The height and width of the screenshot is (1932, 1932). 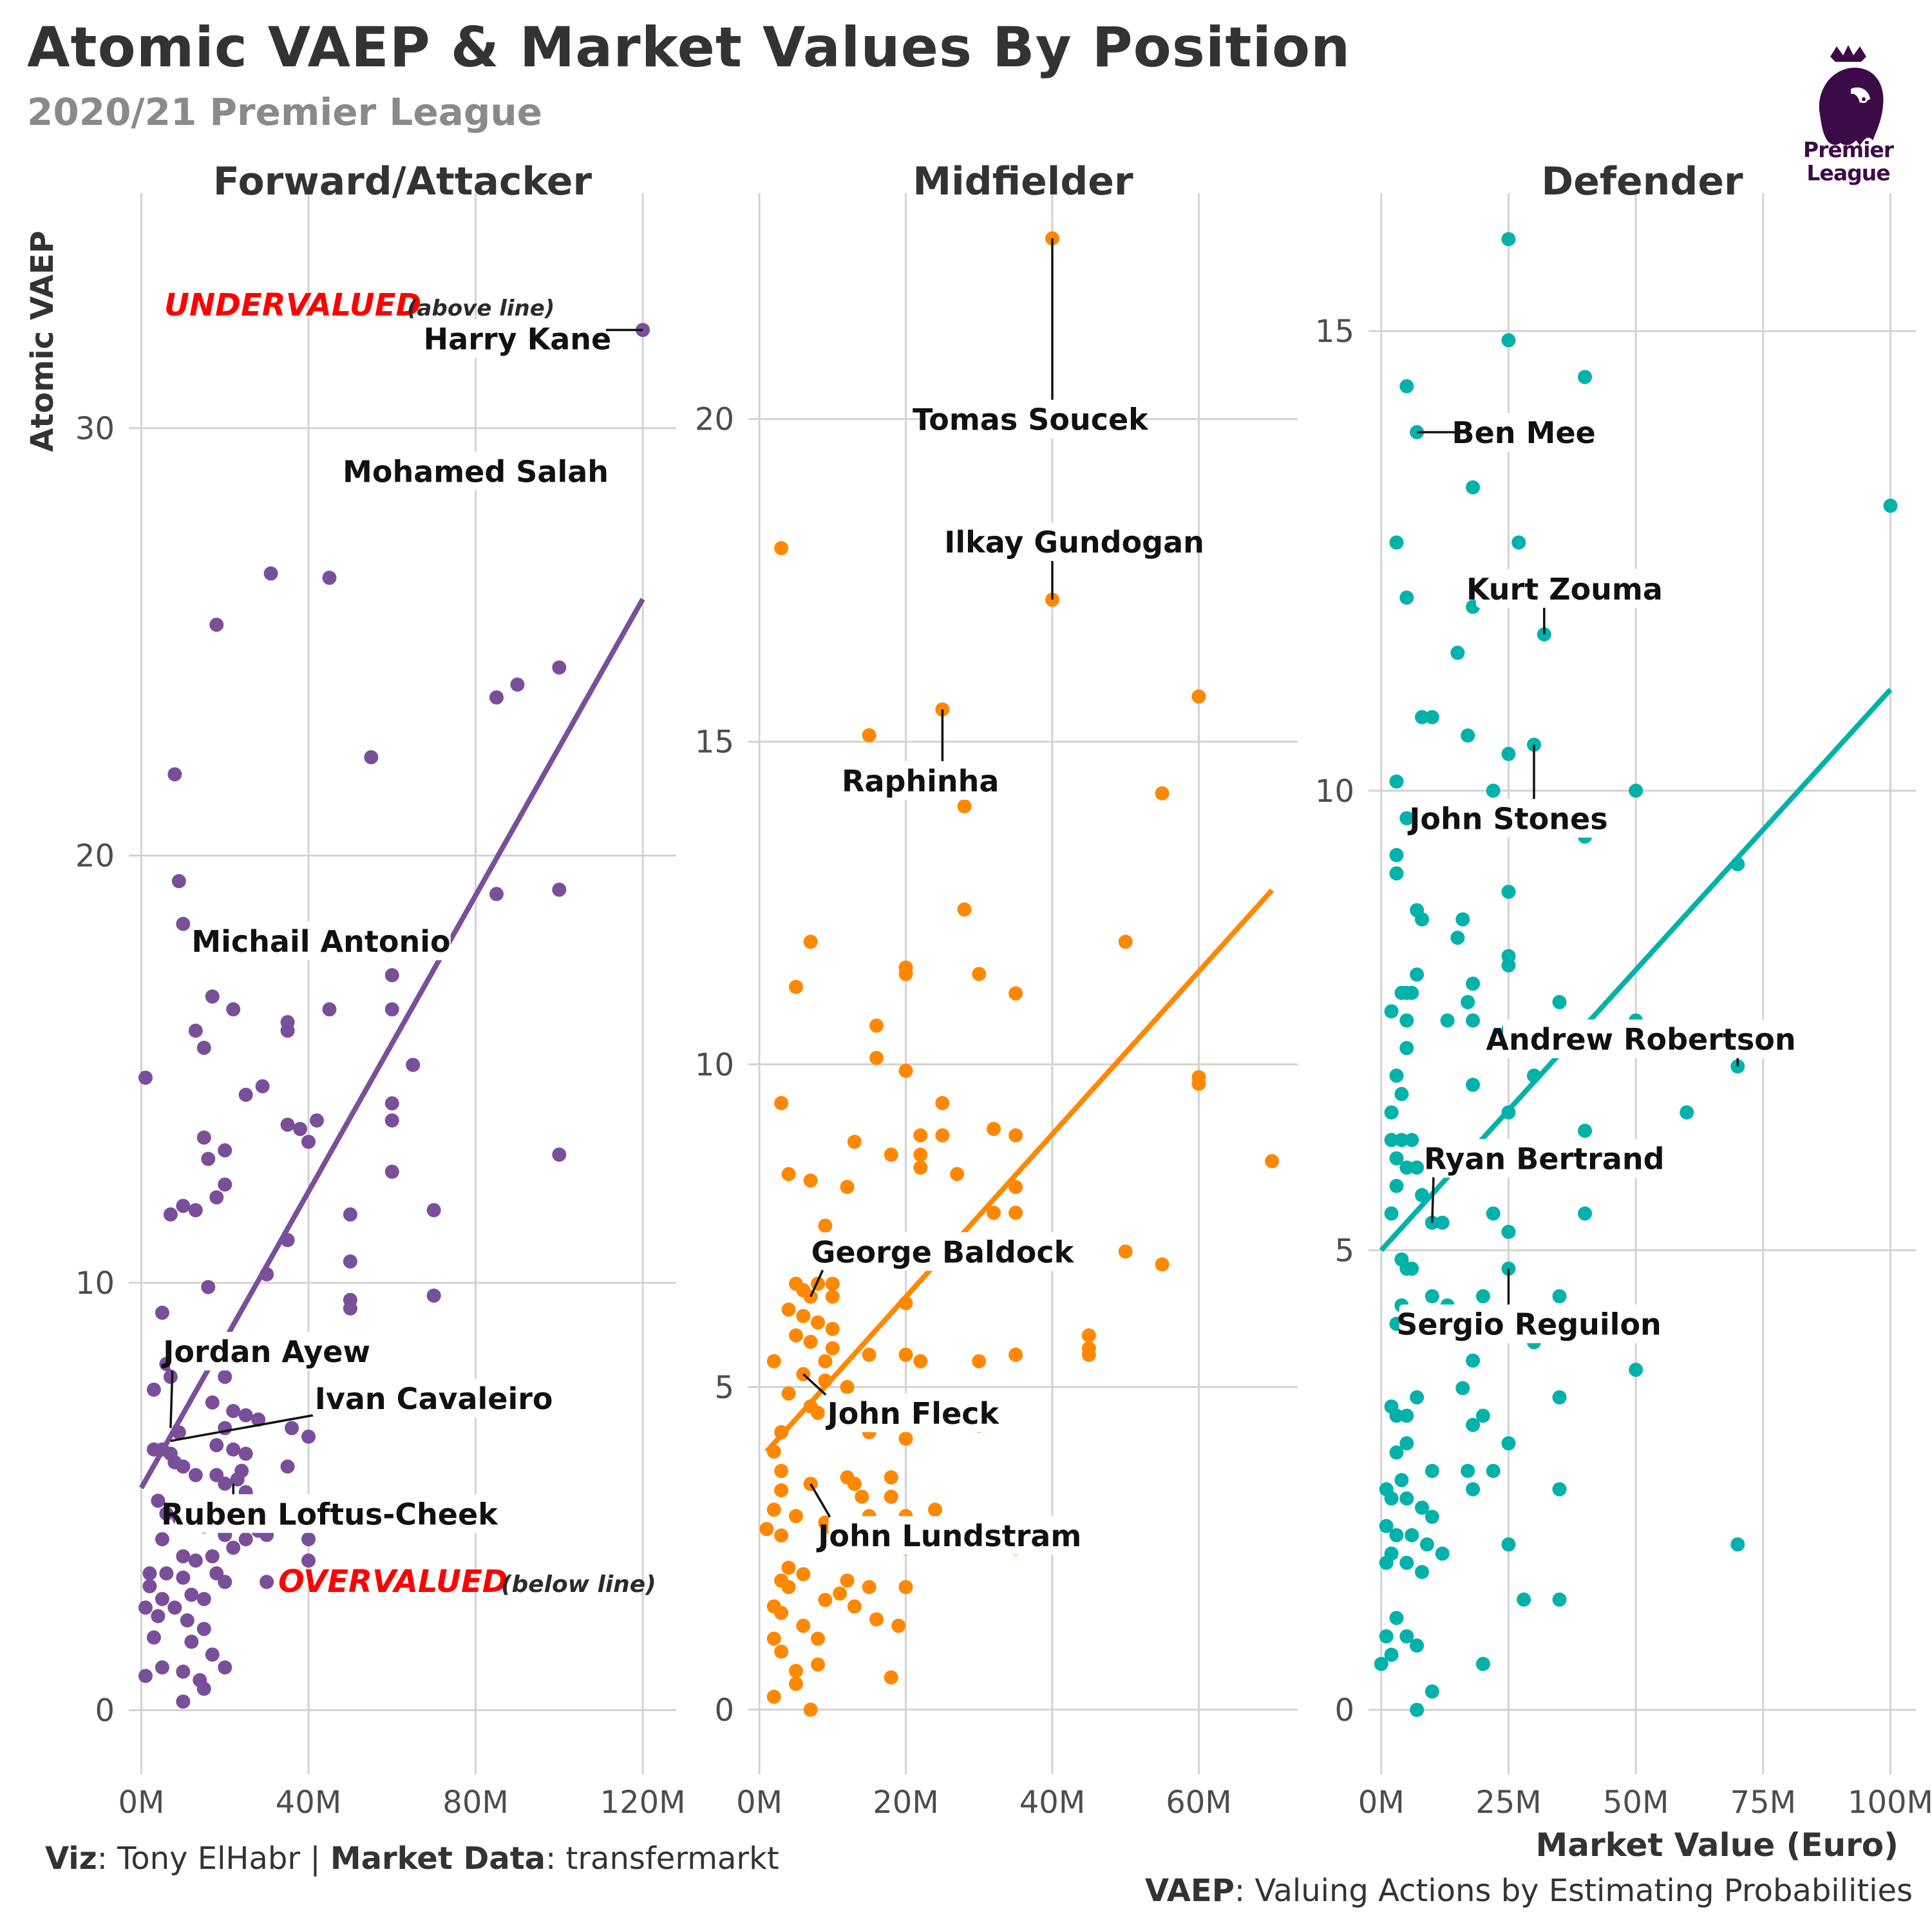 What do you see at coordinates (438, 1859) in the screenshot?
I see `caption-market-label: Market Data` at bounding box center [438, 1859].